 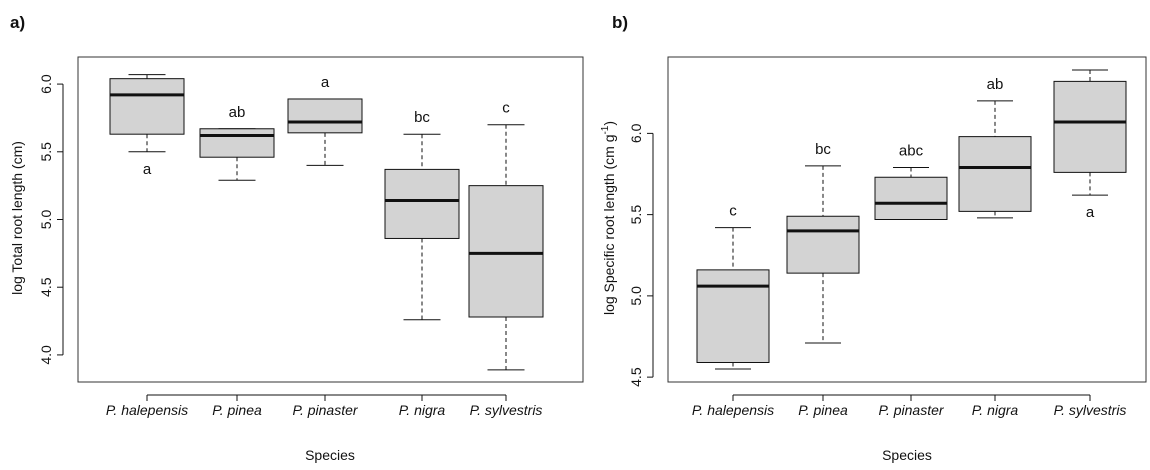 I want to click on b-x-tick-label: P. halepensis, so click(x=733, y=410).